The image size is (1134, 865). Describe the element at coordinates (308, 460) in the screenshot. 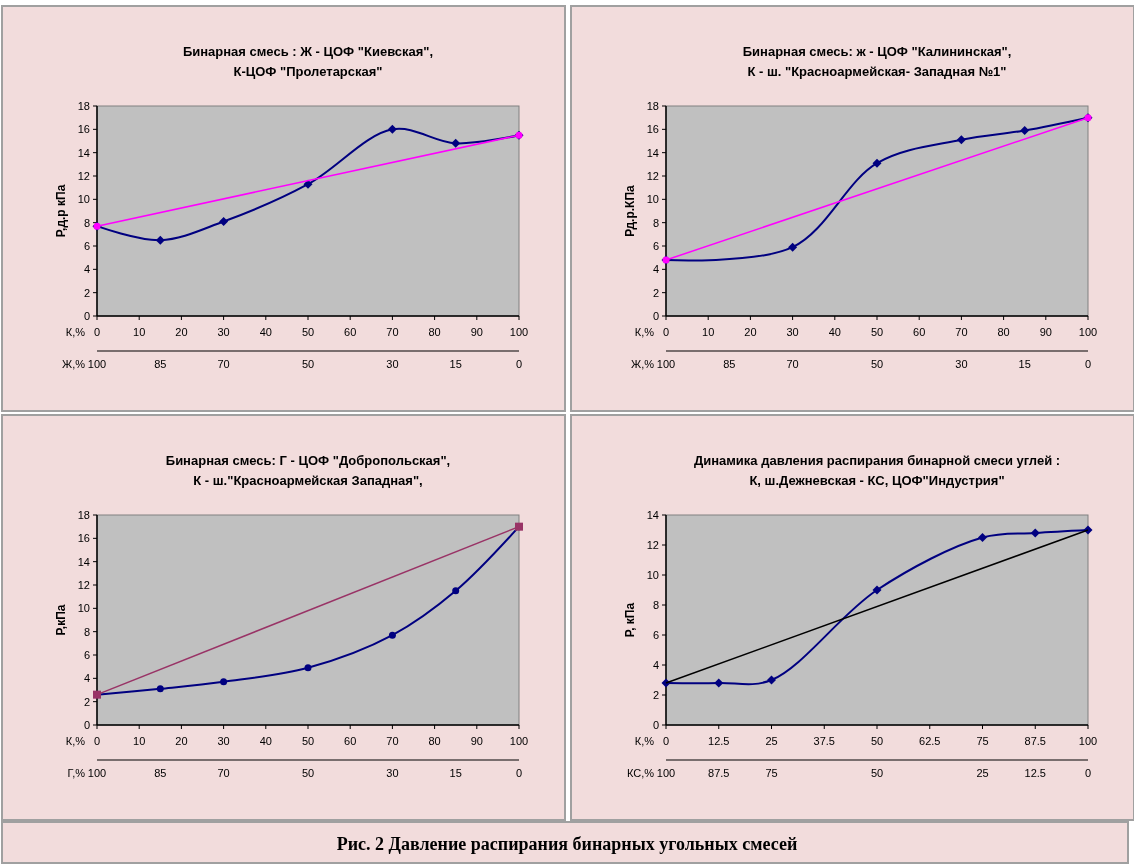

I see `chart-title: Бинарная смесь: Г - ЦОФ "Добропольская",` at that location.